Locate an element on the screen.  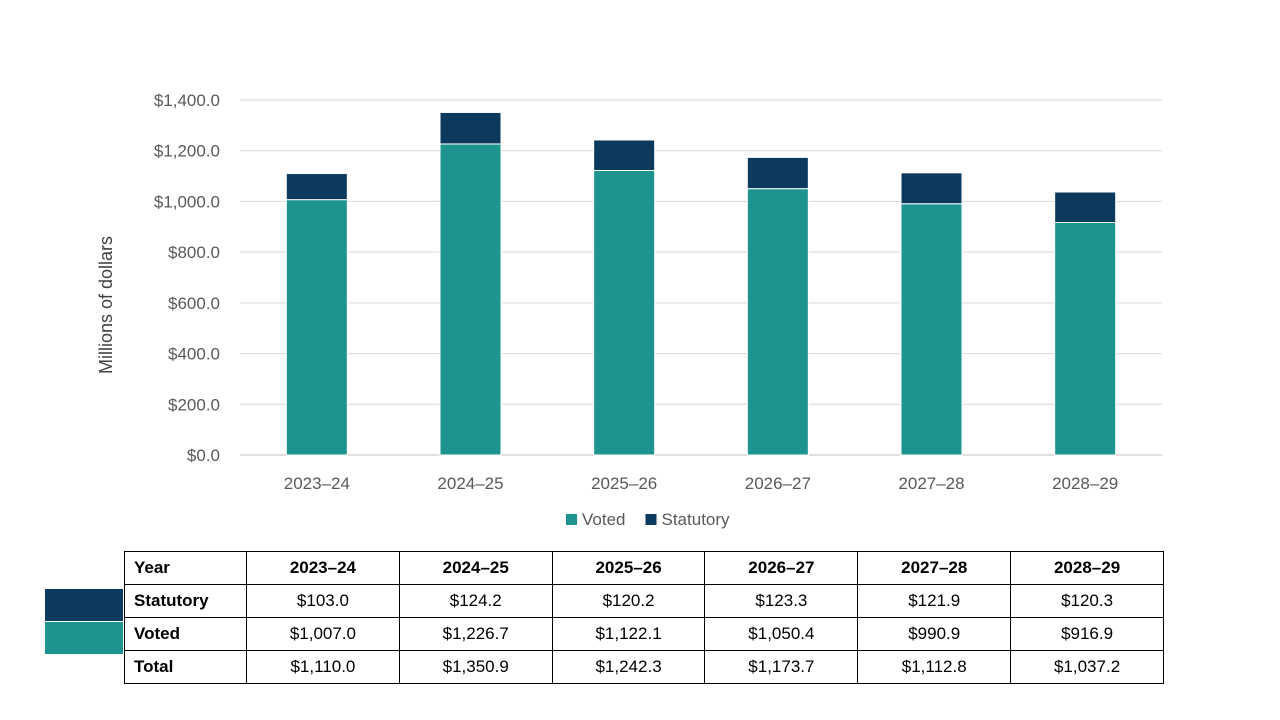
table-cell: $121.9 is located at coordinates (934, 601).